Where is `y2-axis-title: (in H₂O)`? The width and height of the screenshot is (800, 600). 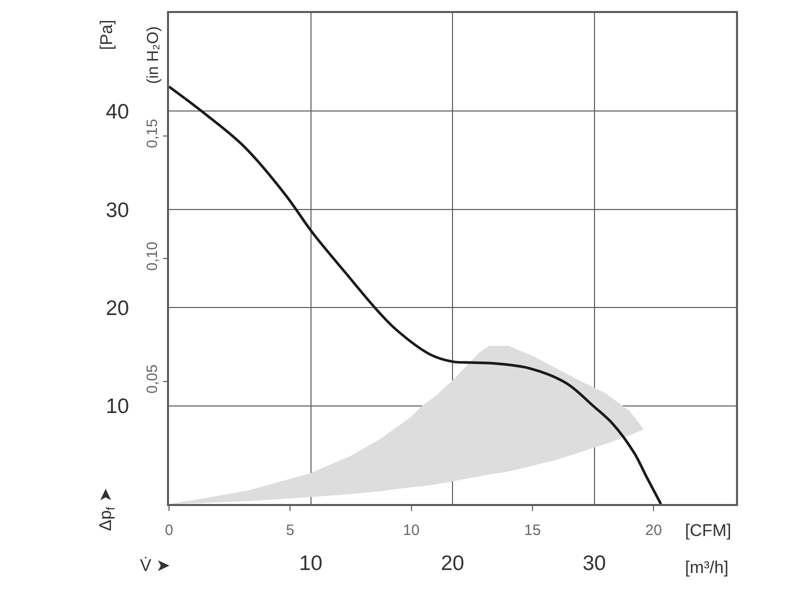
y2-axis-title: (in H₂O) is located at coordinates (153, 55).